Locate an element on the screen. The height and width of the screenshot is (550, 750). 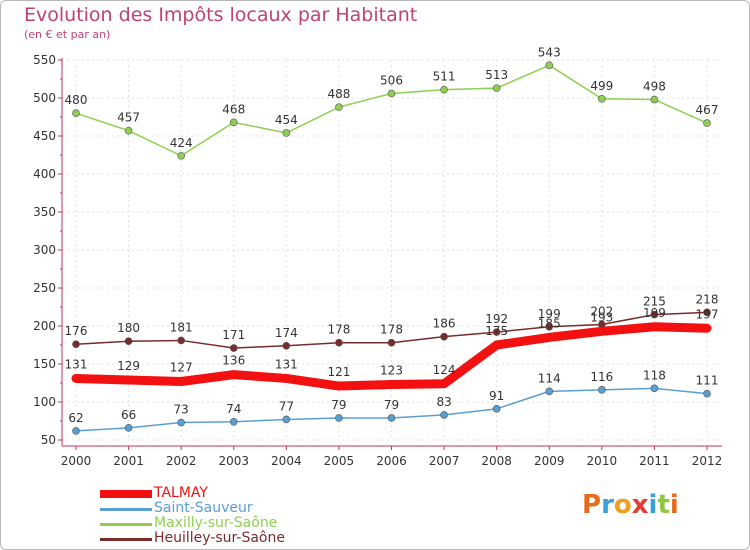
data-label-saint-sauveur: 79 is located at coordinates (391, 405).